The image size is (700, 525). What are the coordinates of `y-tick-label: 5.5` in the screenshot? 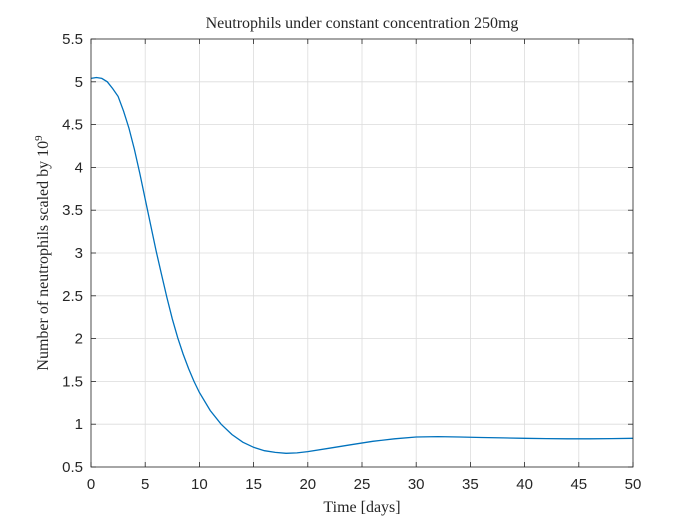 It's located at (72, 39).